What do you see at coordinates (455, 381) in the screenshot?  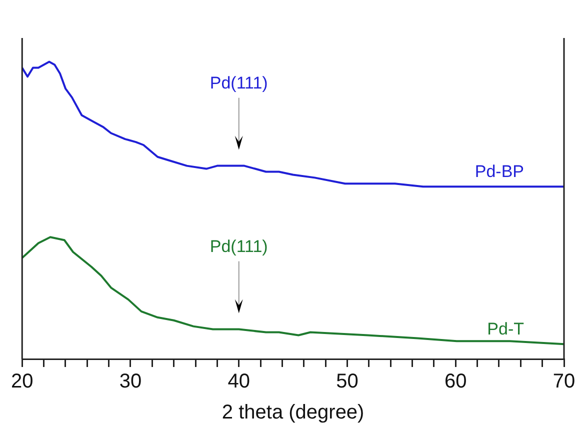 I see `x-tick-label: 60` at bounding box center [455, 381].